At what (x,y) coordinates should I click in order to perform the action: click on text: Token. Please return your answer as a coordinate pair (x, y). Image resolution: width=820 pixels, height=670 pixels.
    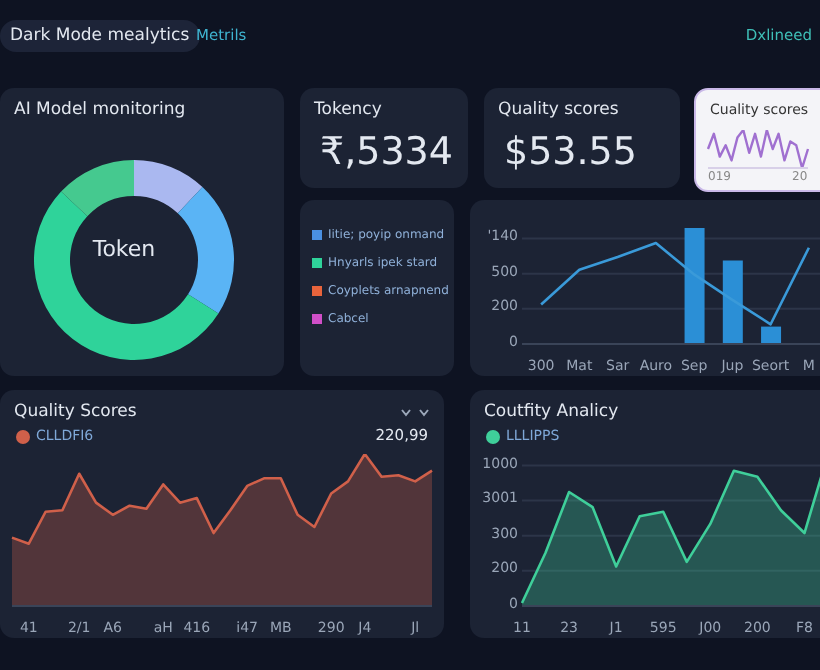
    Looking at the image, I should click on (124, 249).